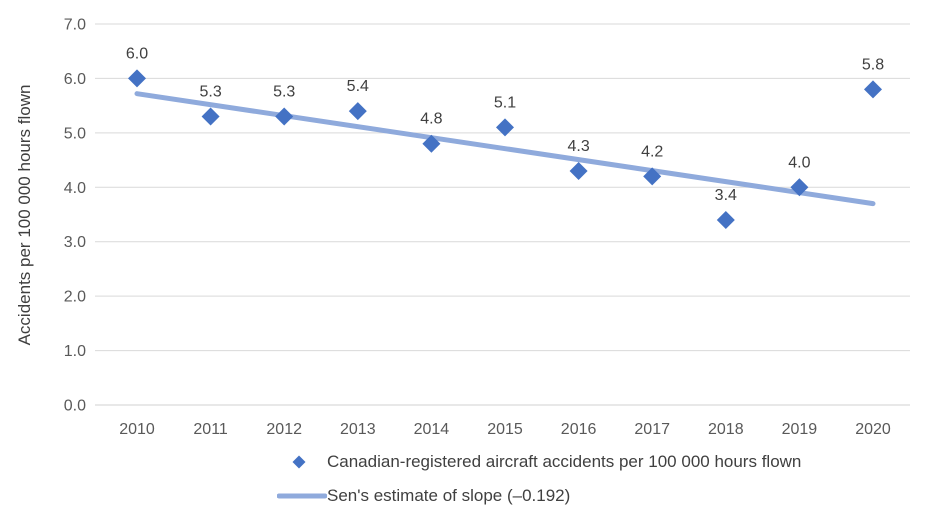 This screenshot has height=526, width=933. What do you see at coordinates (358, 86) in the screenshot?
I see `data-point-label: 5.4` at bounding box center [358, 86].